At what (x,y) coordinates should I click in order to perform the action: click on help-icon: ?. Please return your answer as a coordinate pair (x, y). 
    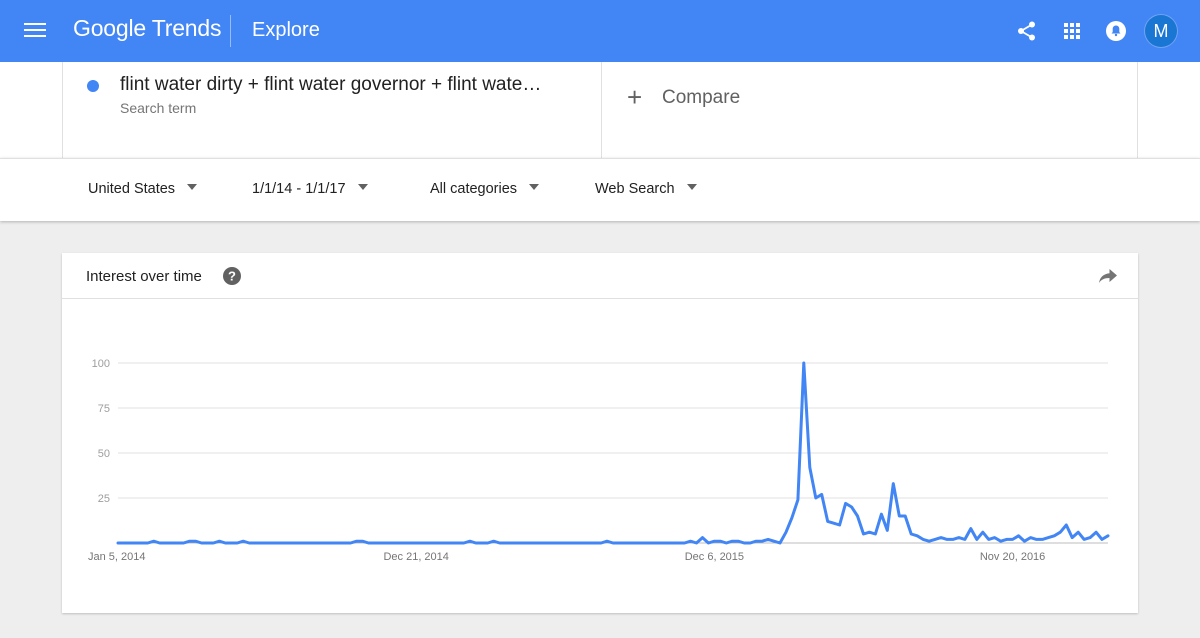
    Looking at the image, I should click on (232, 276).